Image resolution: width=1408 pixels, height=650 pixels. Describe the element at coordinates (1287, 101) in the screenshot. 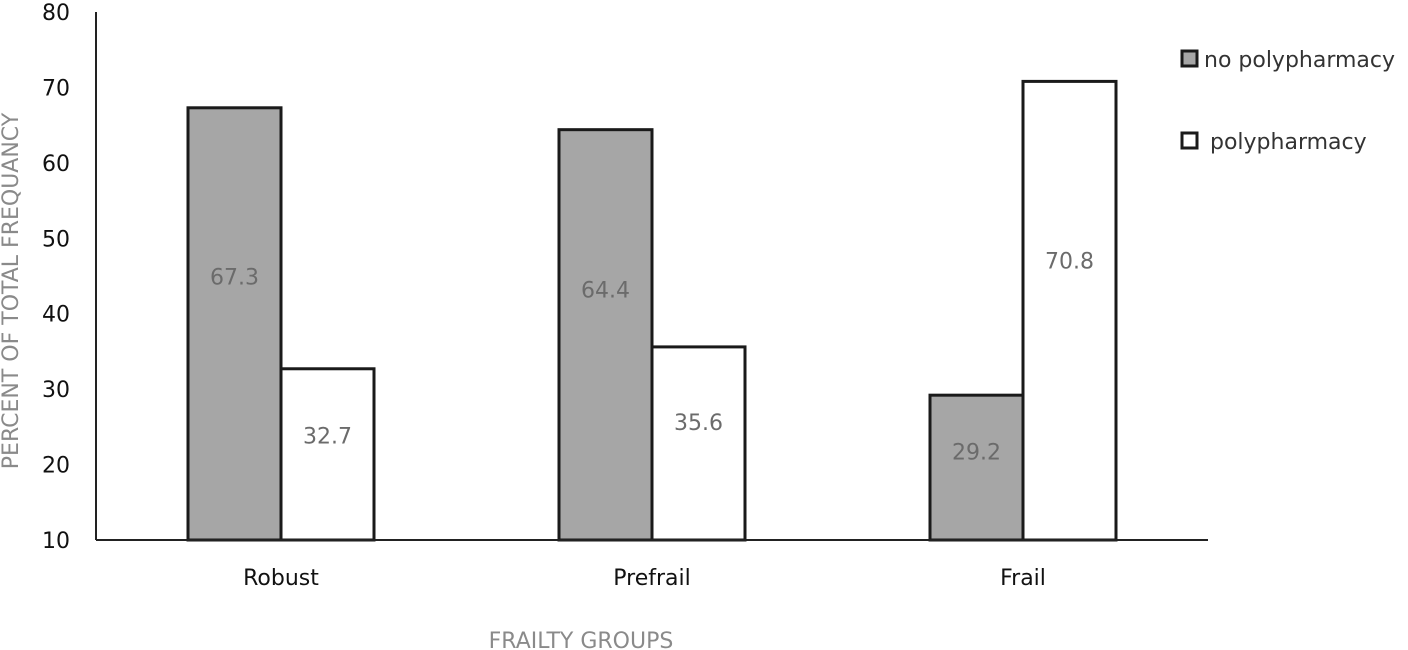

I see `legend: no polypharmacy polypharmacy` at that location.